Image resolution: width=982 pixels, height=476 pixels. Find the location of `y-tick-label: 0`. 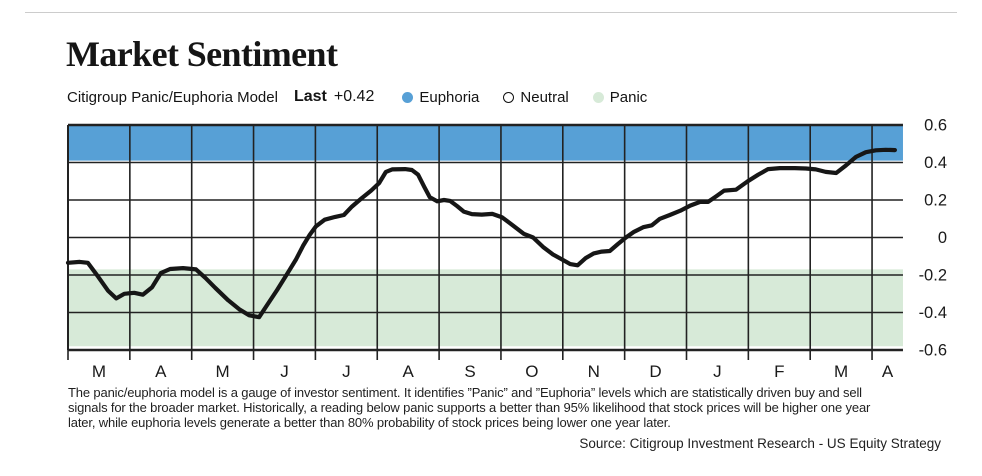

y-tick-label: 0 is located at coordinates (942, 238).